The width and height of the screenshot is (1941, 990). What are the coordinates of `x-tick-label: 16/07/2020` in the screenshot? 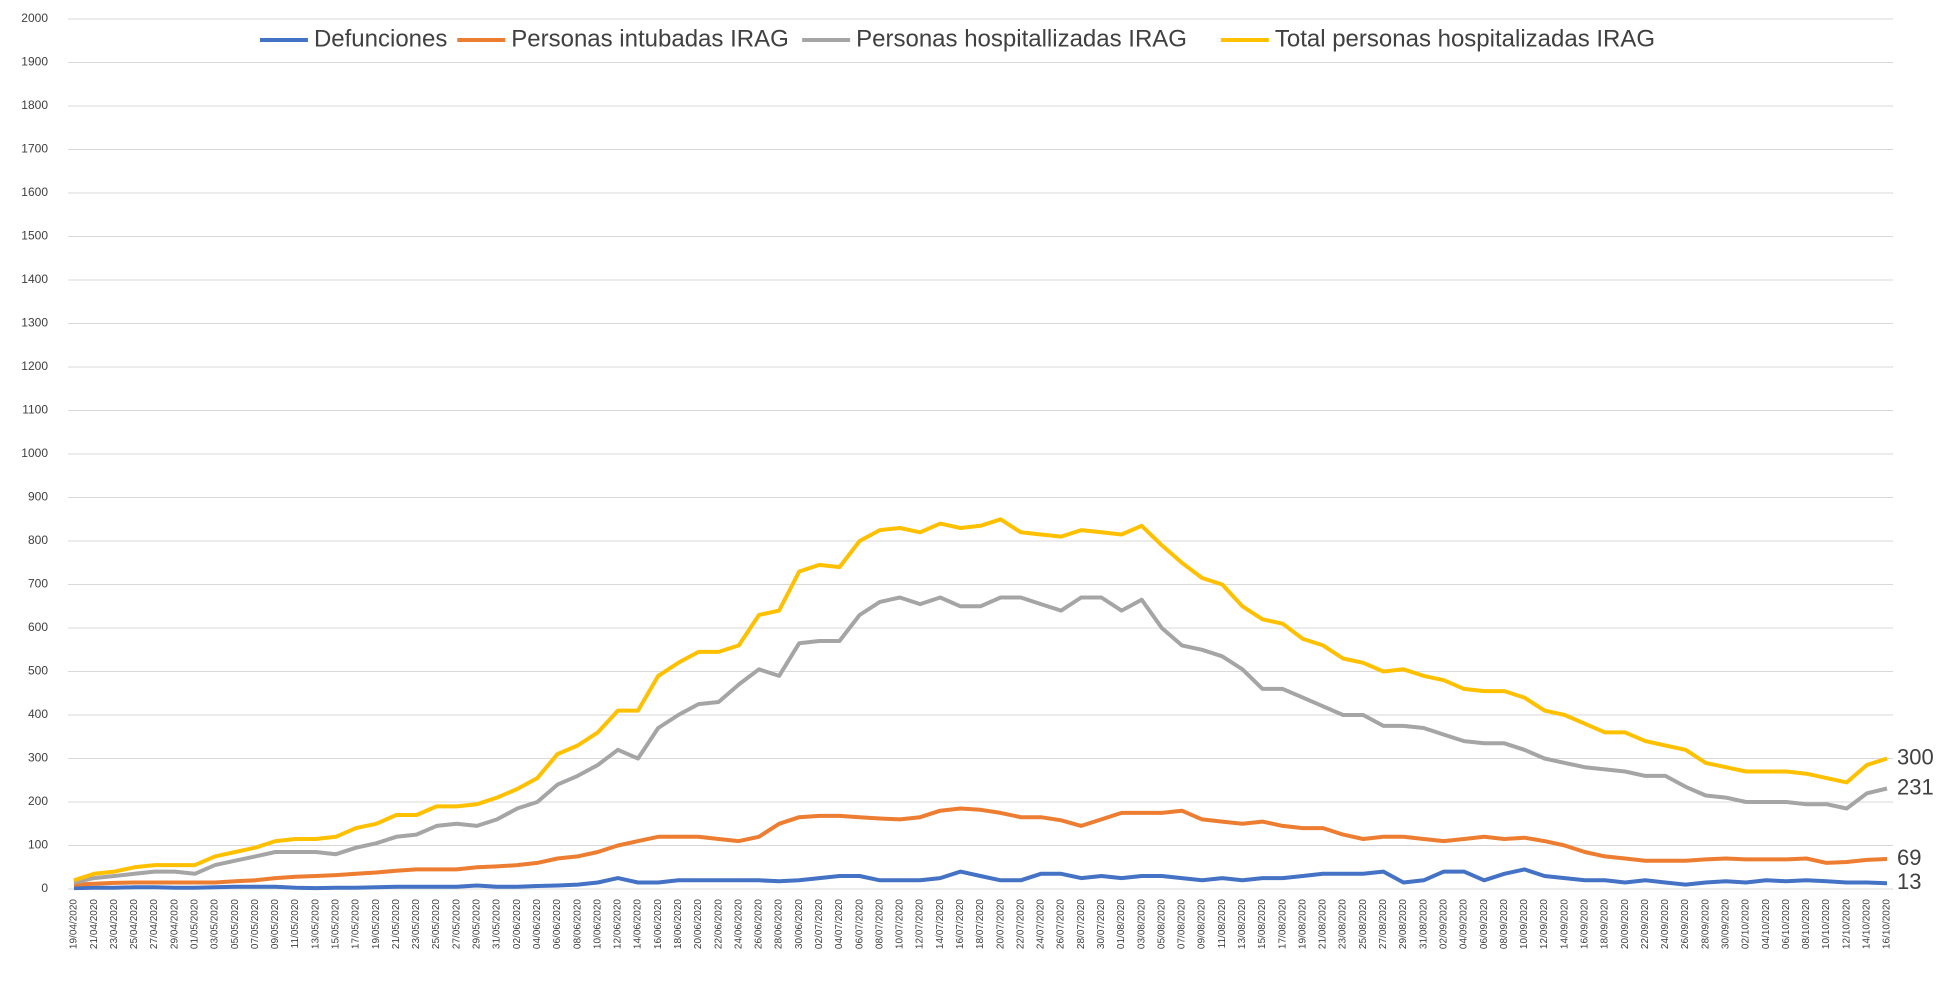 It's located at (960, 924).